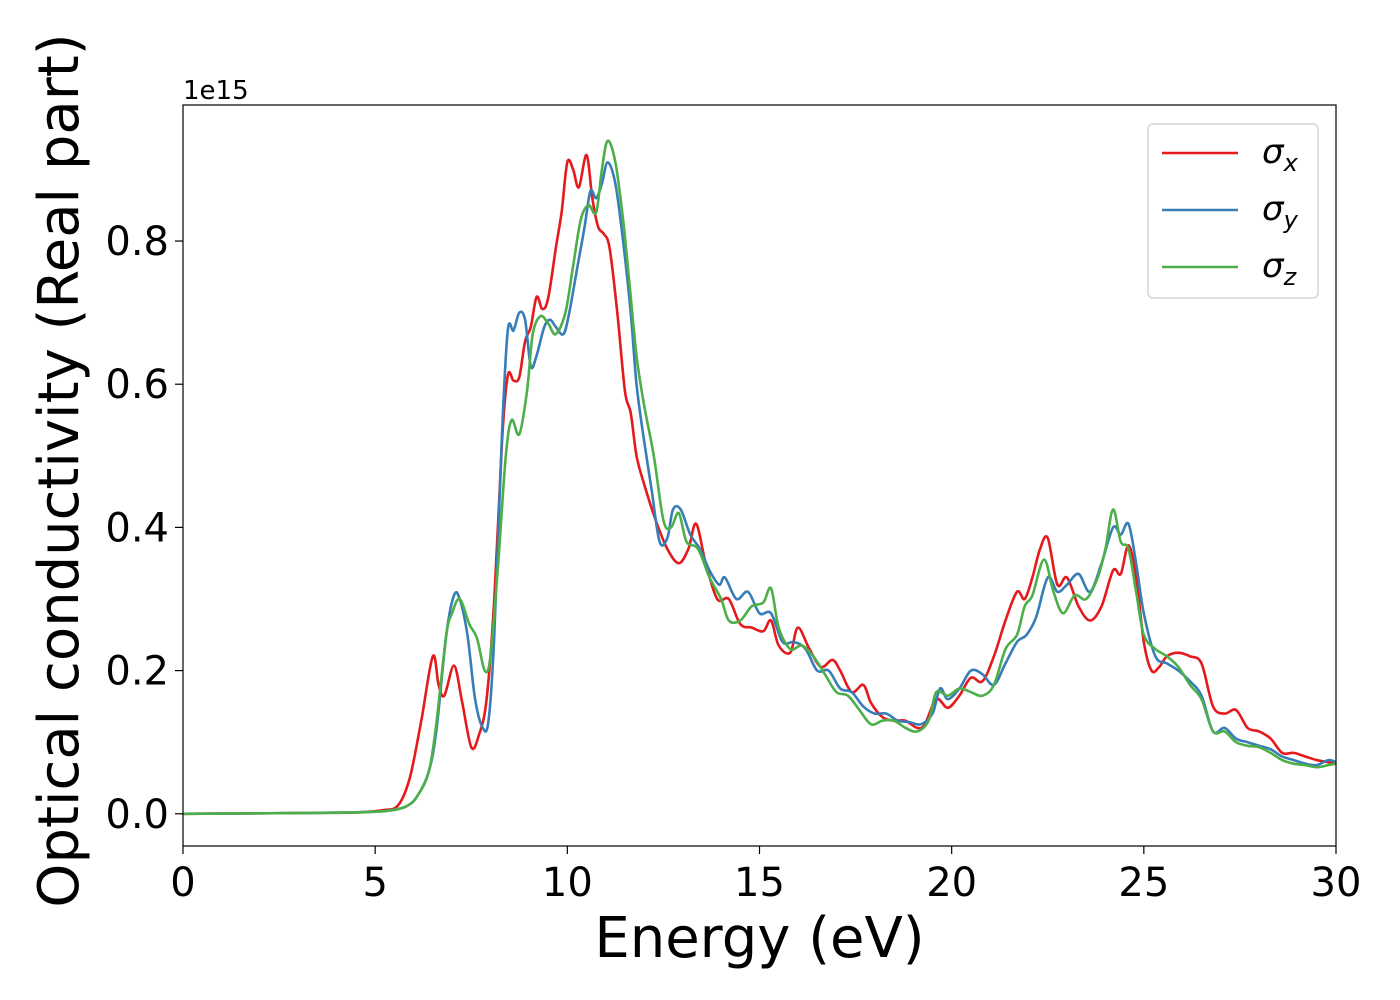 The height and width of the screenshot is (1000, 1400). I want to click on x-tick-label: 30, so click(1336, 883).